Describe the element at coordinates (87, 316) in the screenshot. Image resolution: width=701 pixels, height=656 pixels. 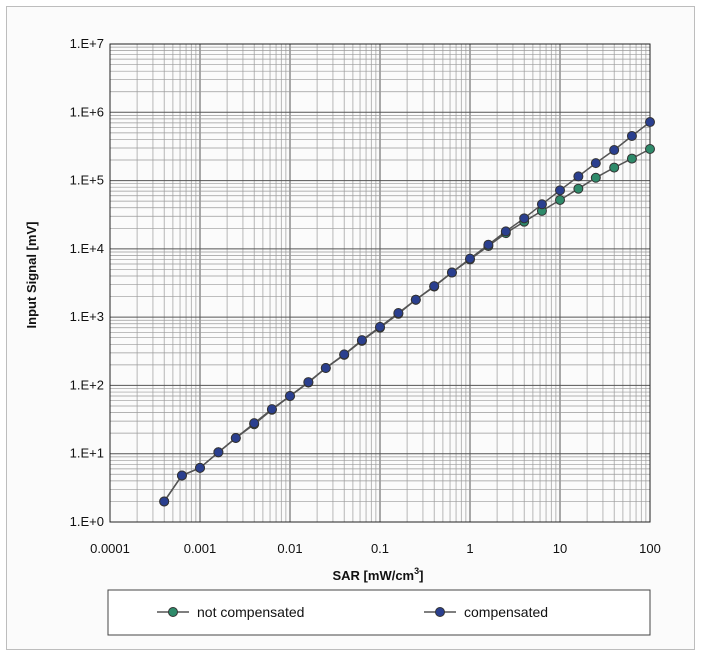
I see `y-tick-label: 1.E+3` at that location.